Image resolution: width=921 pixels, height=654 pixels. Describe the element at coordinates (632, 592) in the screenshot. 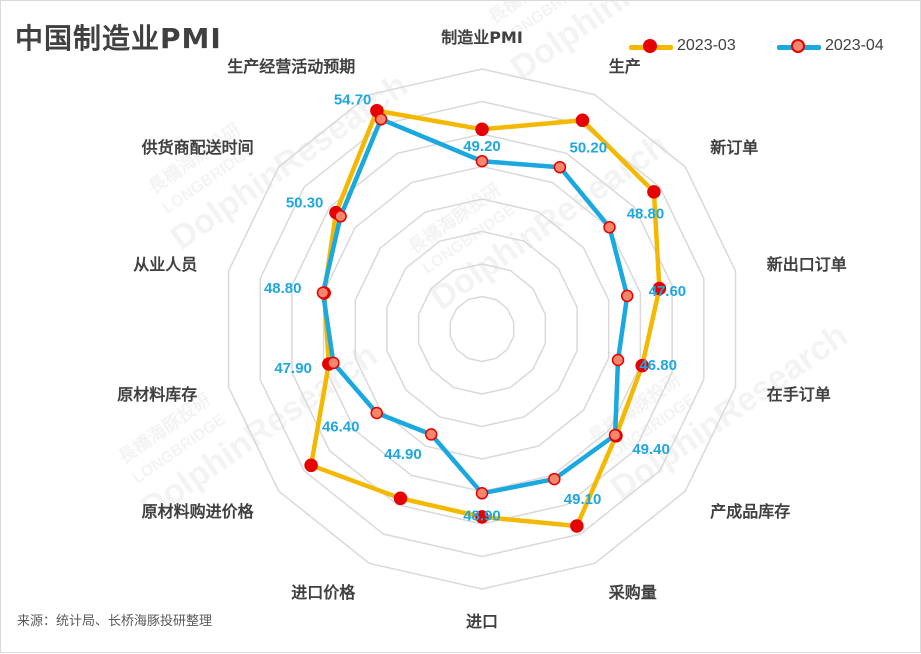

I see `axis-label: 采购量` at that location.